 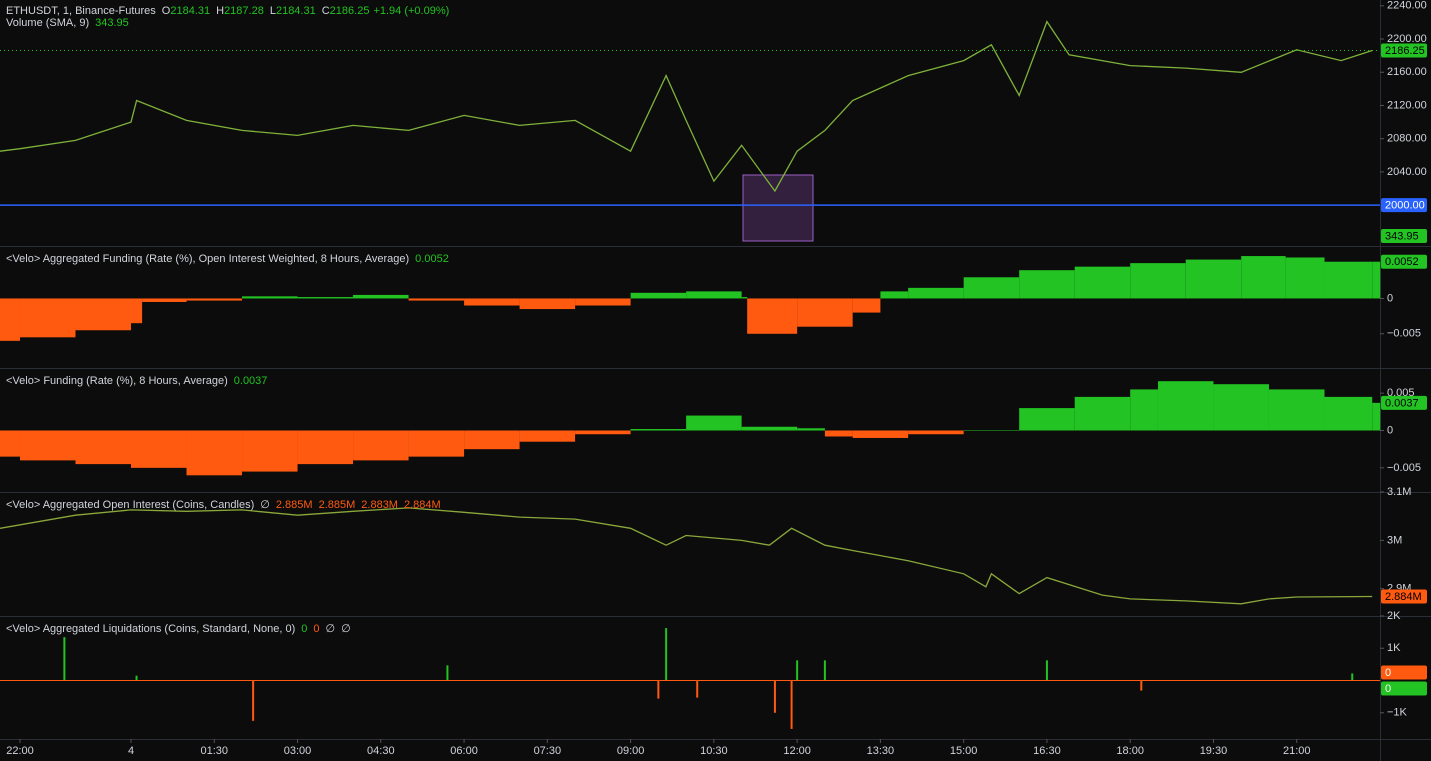 I want to click on y-tick-label: 2120.00, so click(x=1407, y=105).